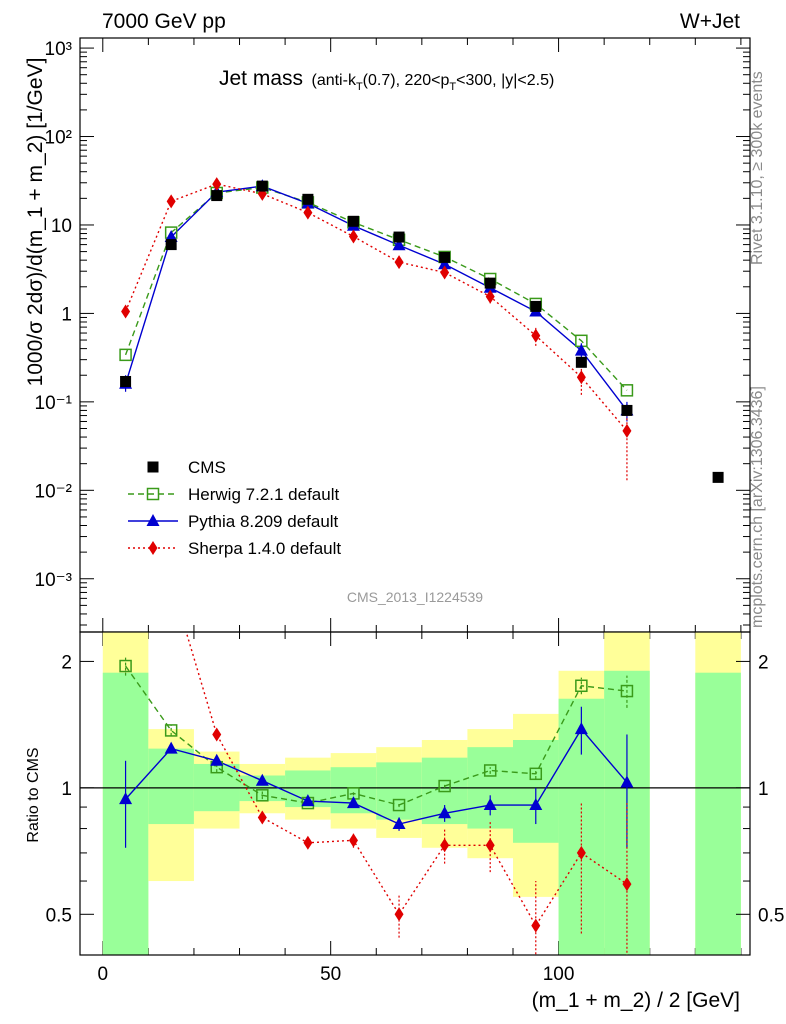  Describe the element at coordinates (103, 974) in the screenshot. I see `x-tick-label: 0` at that location.